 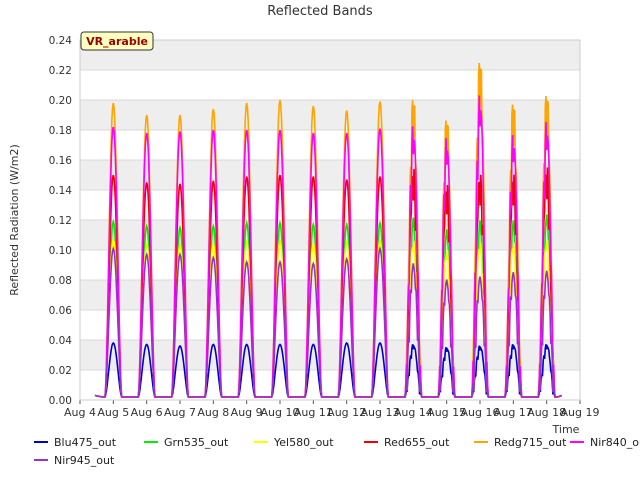 I want to click on y-tick-label: 0.22, so click(x=60, y=71).